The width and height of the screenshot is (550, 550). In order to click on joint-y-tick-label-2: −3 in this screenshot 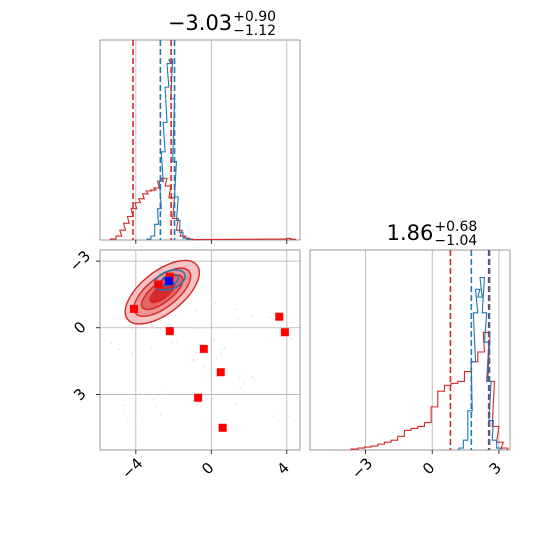, I will do `click(80, 261)`.